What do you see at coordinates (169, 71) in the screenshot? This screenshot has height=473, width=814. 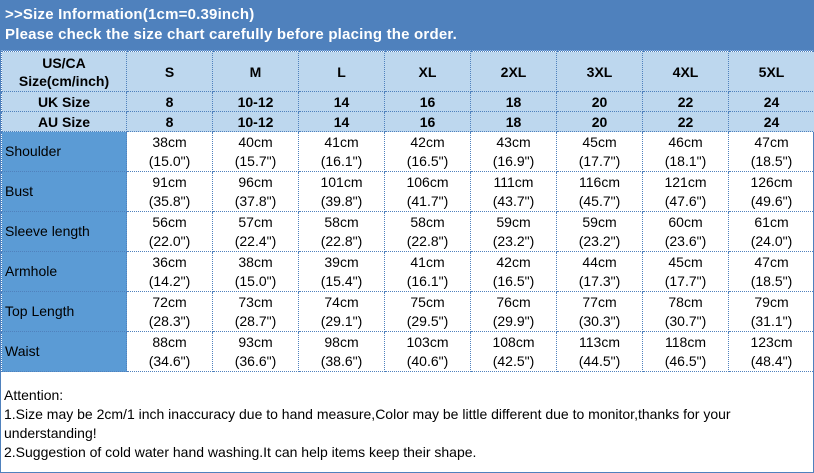 I see `size-cell: S` at bounding box center [169, 71].